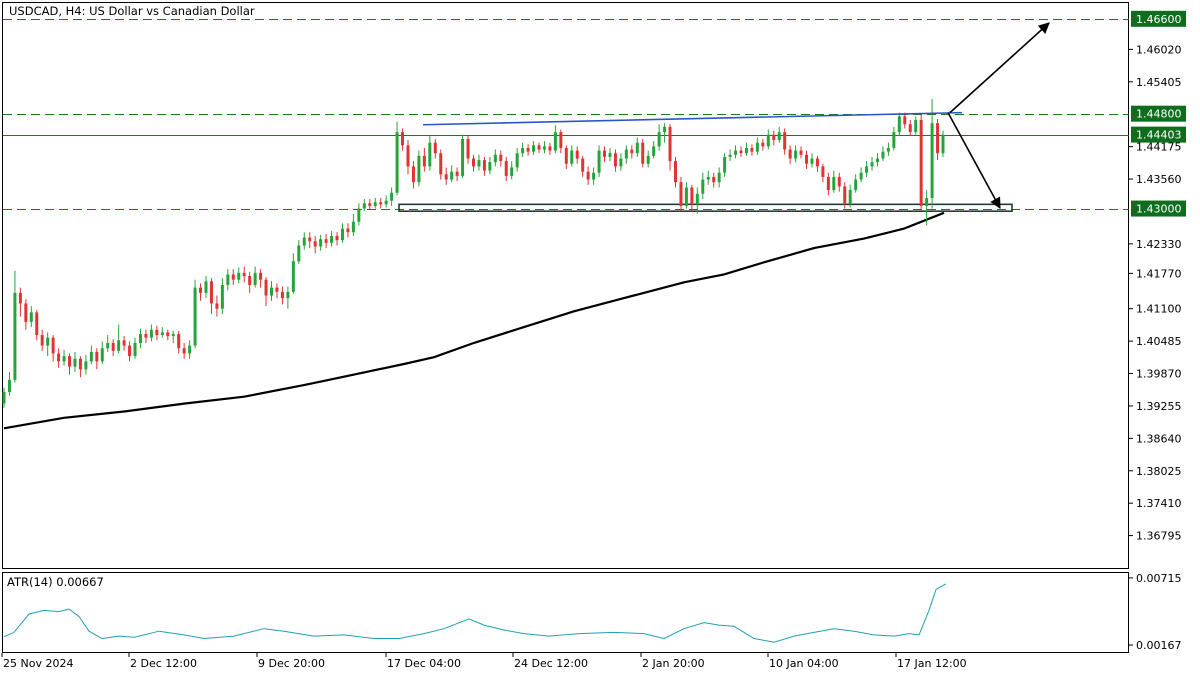  I want to click on price-level-label: 1.44403, so click(1159, 135).